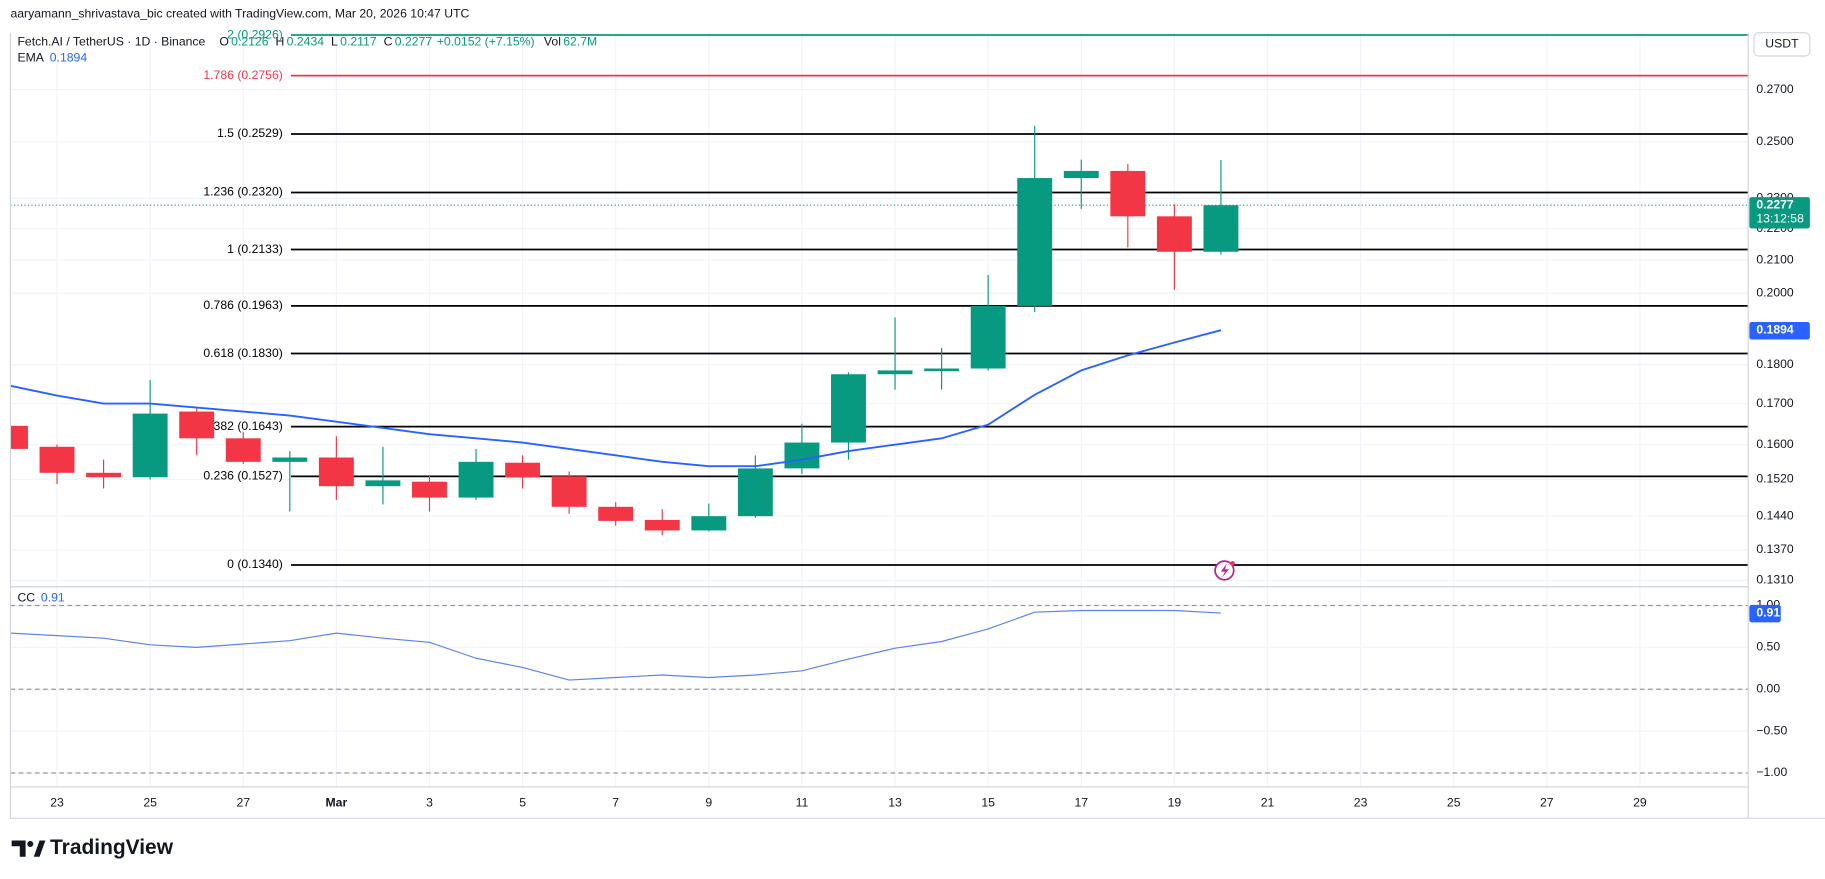 Image resolution: width=1825 pixels, height=879 pixels. I want to click on y-tick-label: −1.00, so click(1771, 772).